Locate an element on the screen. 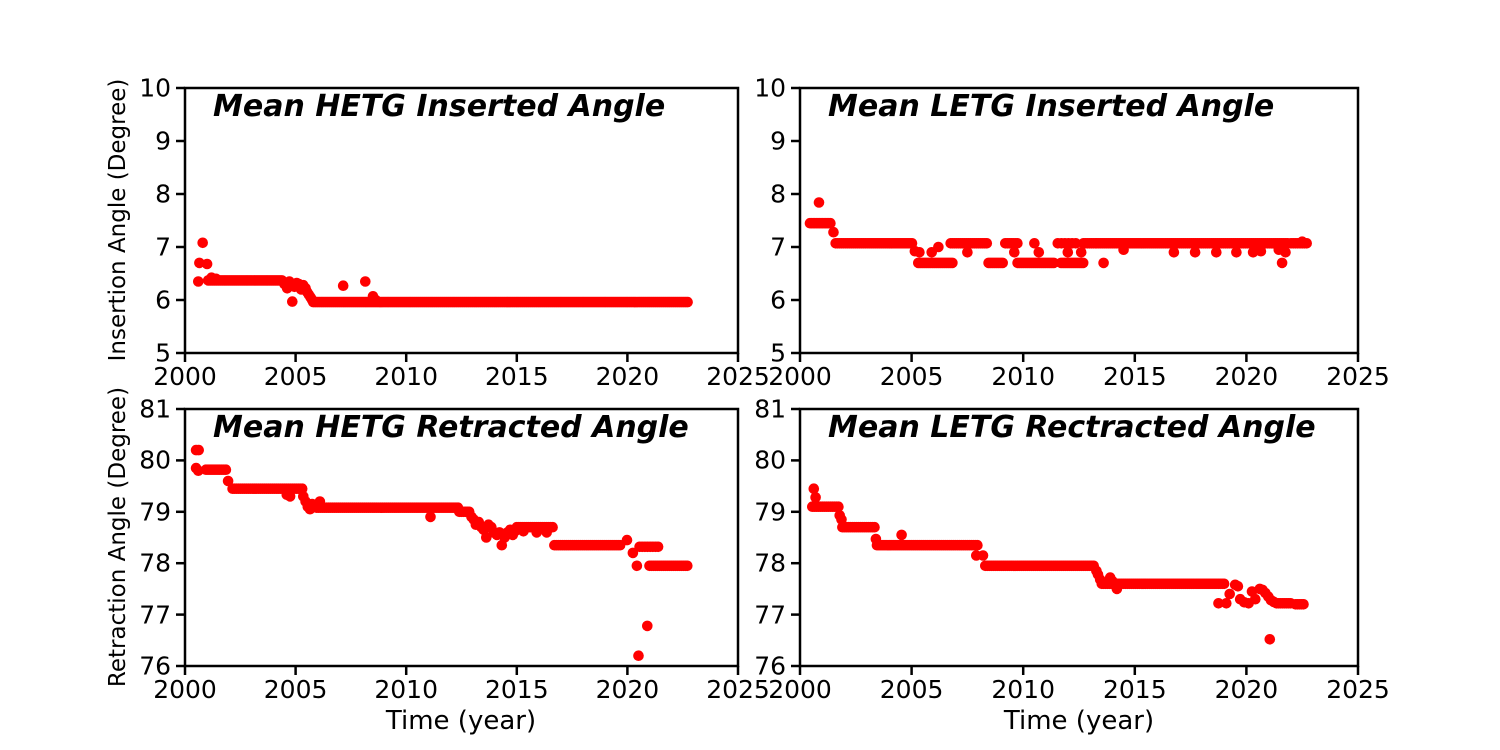 The image size is (1500, 750). y-axis-label-retraction: Retraction Angle (Degree) is located at coordinates (118, 537).